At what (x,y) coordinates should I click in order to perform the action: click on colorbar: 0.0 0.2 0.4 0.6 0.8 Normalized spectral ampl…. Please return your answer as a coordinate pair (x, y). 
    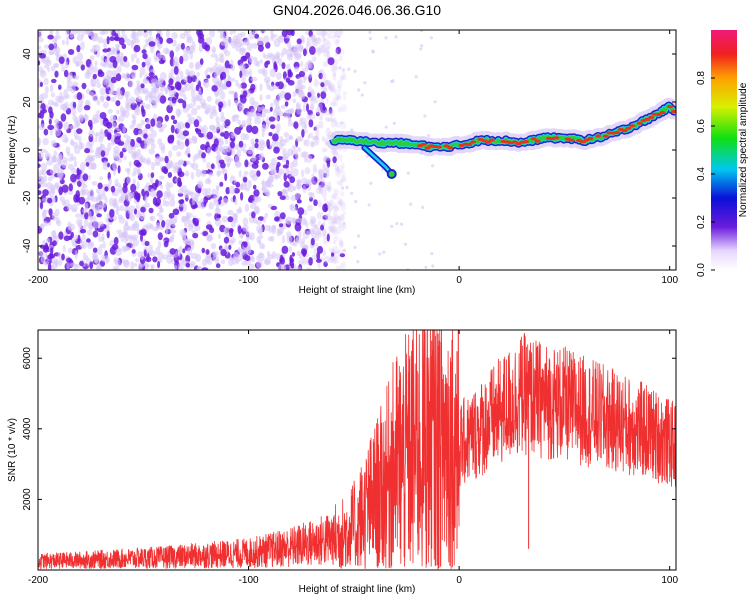
    Looking at the image, I should click on (722, 153).